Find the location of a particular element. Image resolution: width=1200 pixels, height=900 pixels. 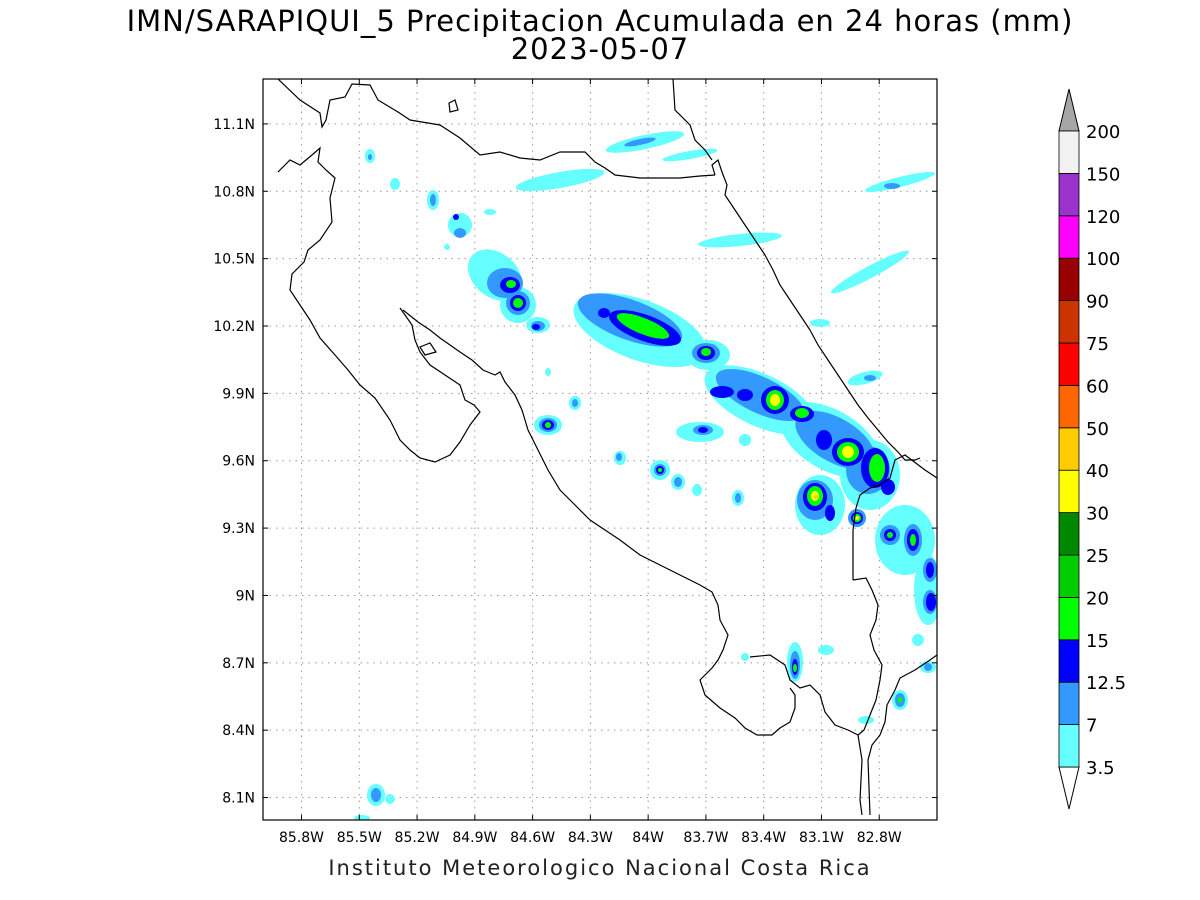

y-tick-label: 8.1N is located at coordinates (238, 799).